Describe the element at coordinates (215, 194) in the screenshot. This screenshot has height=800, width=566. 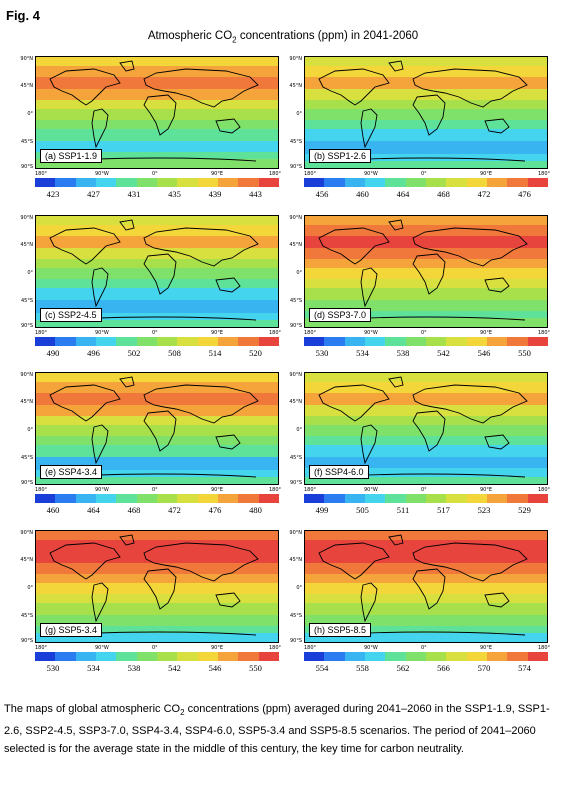
I see `colorbar-tick-label: 439` at that location.